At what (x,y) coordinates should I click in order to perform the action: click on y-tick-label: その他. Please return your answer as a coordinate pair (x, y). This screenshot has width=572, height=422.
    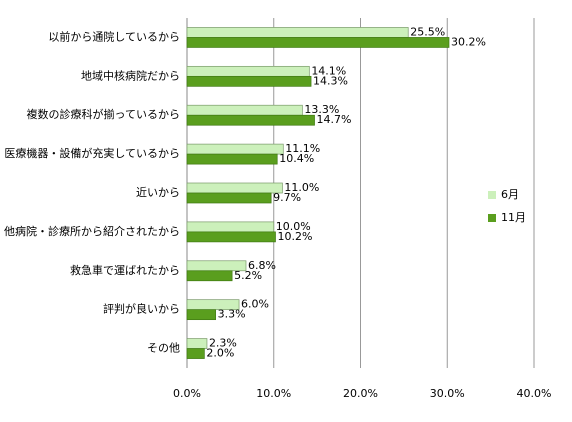
    Looking at the image, I should click on (163, 348).